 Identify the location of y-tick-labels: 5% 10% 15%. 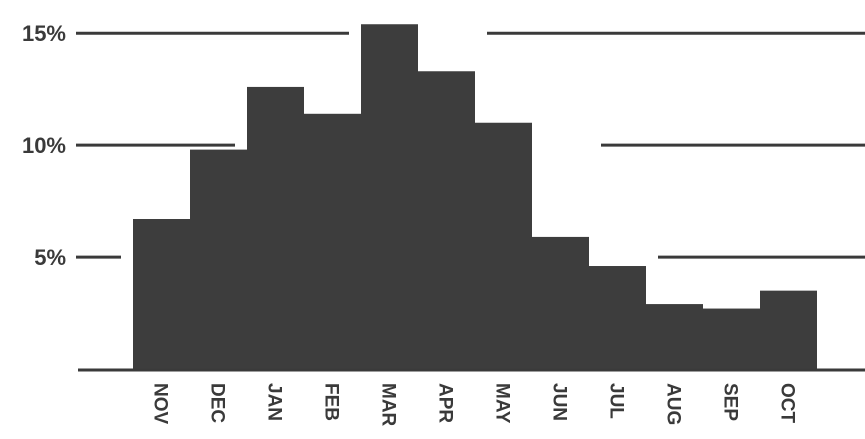
(44, 145).